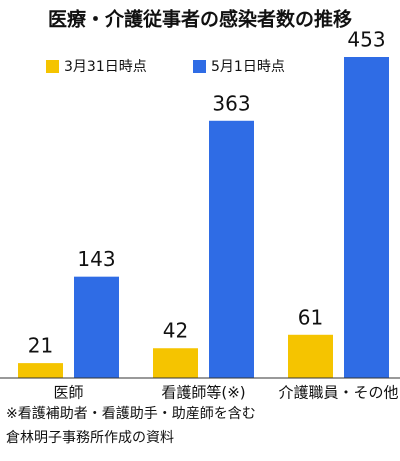 This screenshot has height=461, width=400. I want to click on value-label: 363, so click(231, 103).